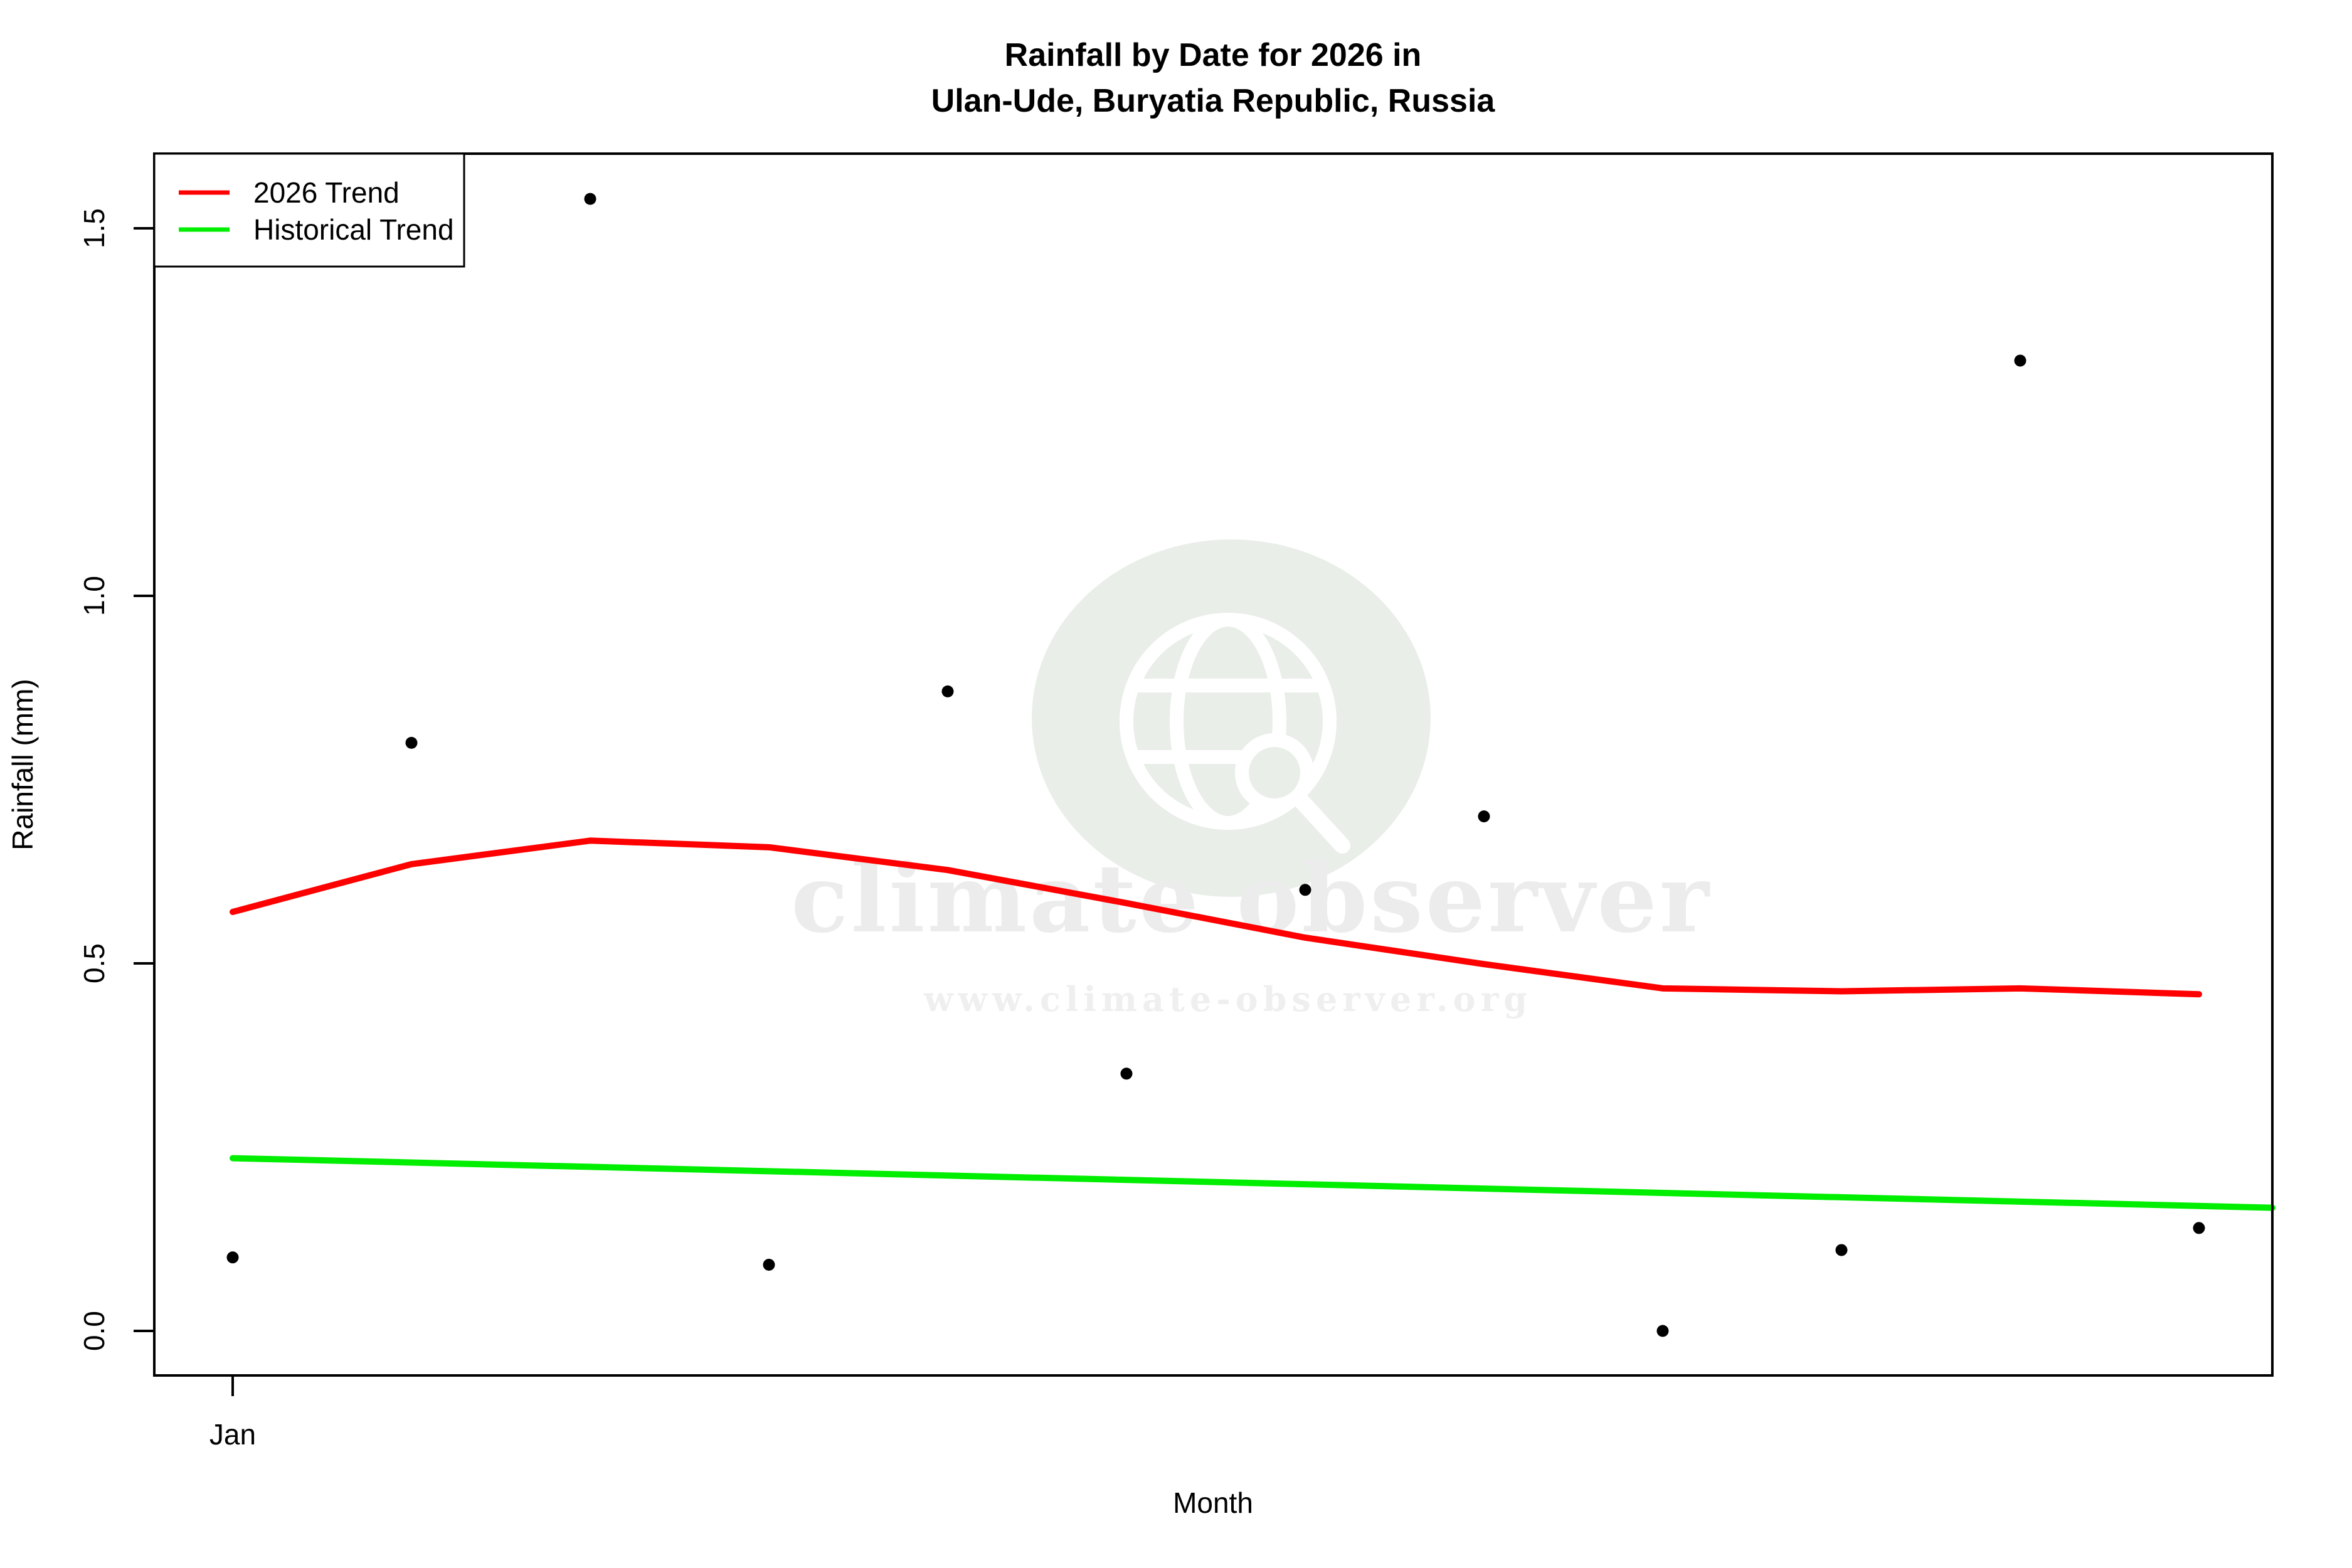 The image size is (2352, 1568). What do you see at coordinates (167, 829) in the screenshot?
I see `axis-ticks: 0.0 0.5 1.0 1.5 Jan` at bounding box center [167, 829].